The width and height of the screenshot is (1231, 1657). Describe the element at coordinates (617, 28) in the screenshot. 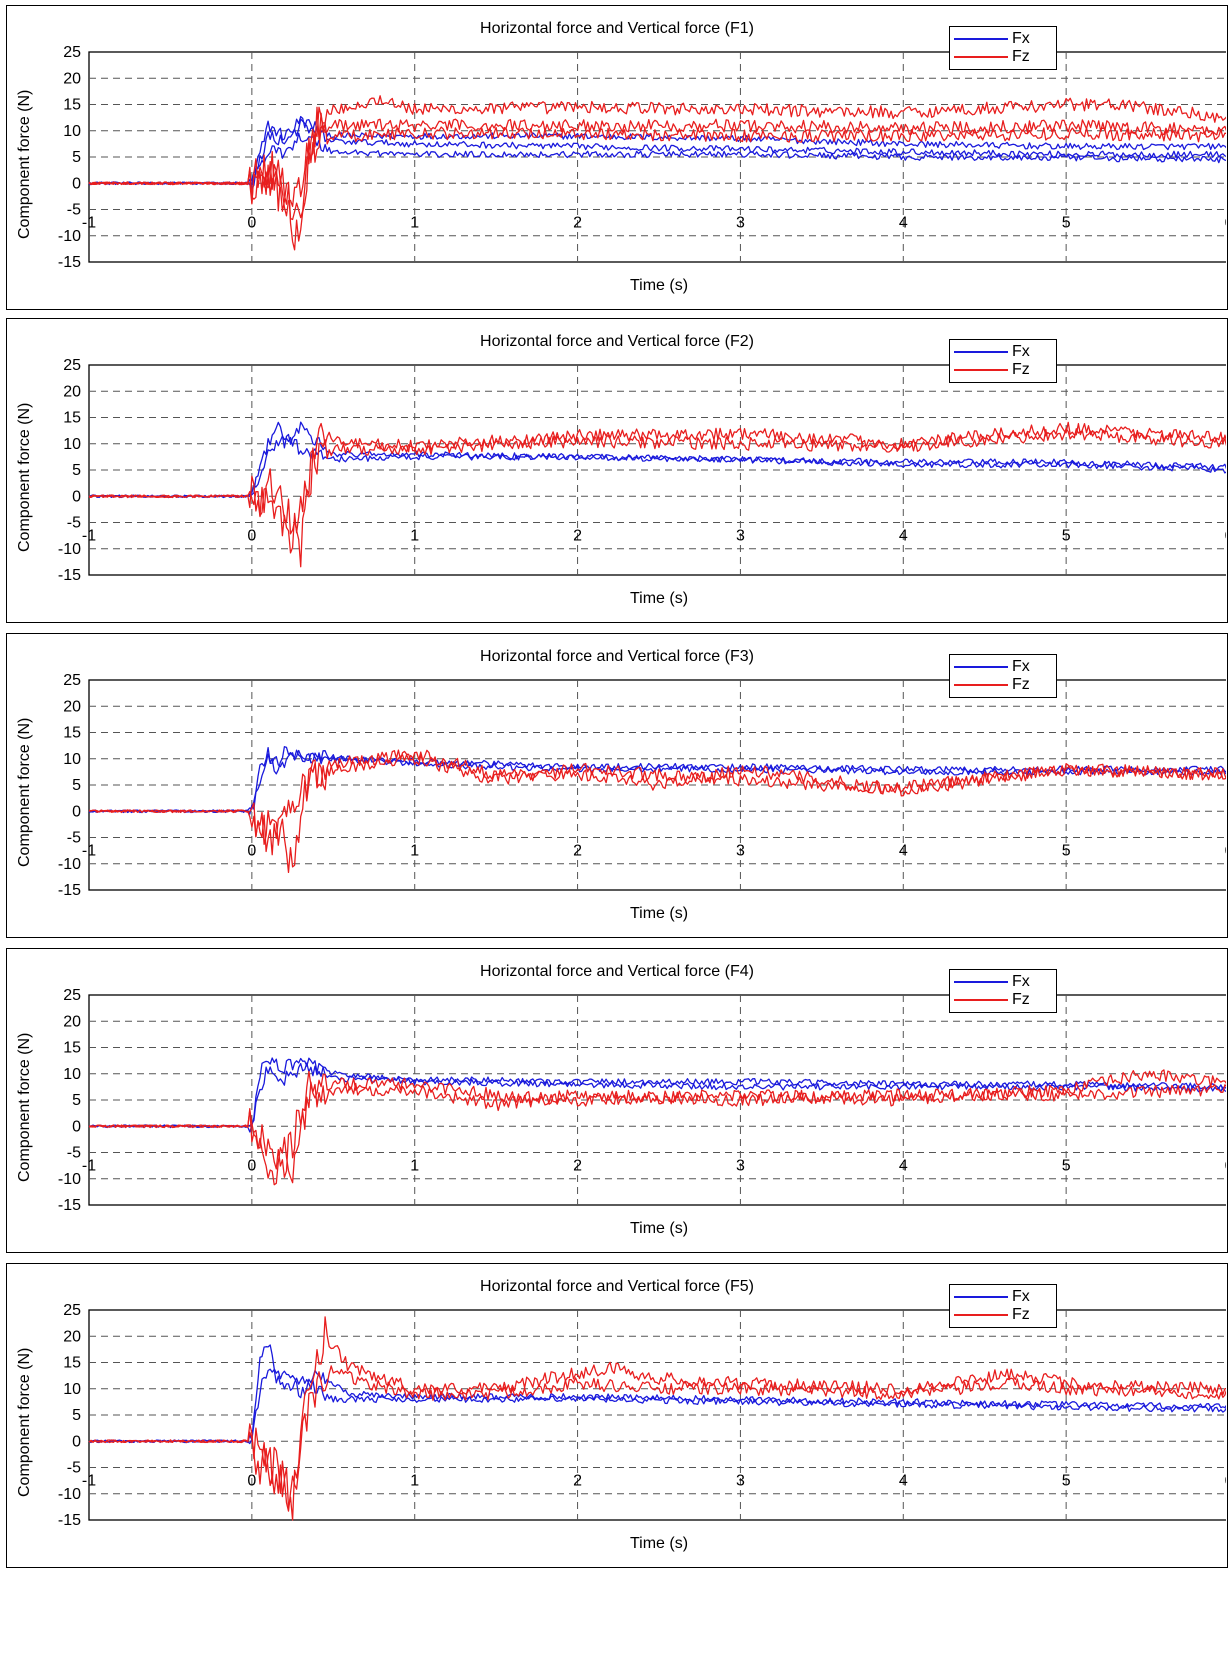

I see `chart-title: Horizontal force and Vertical force (F1)` at that location.